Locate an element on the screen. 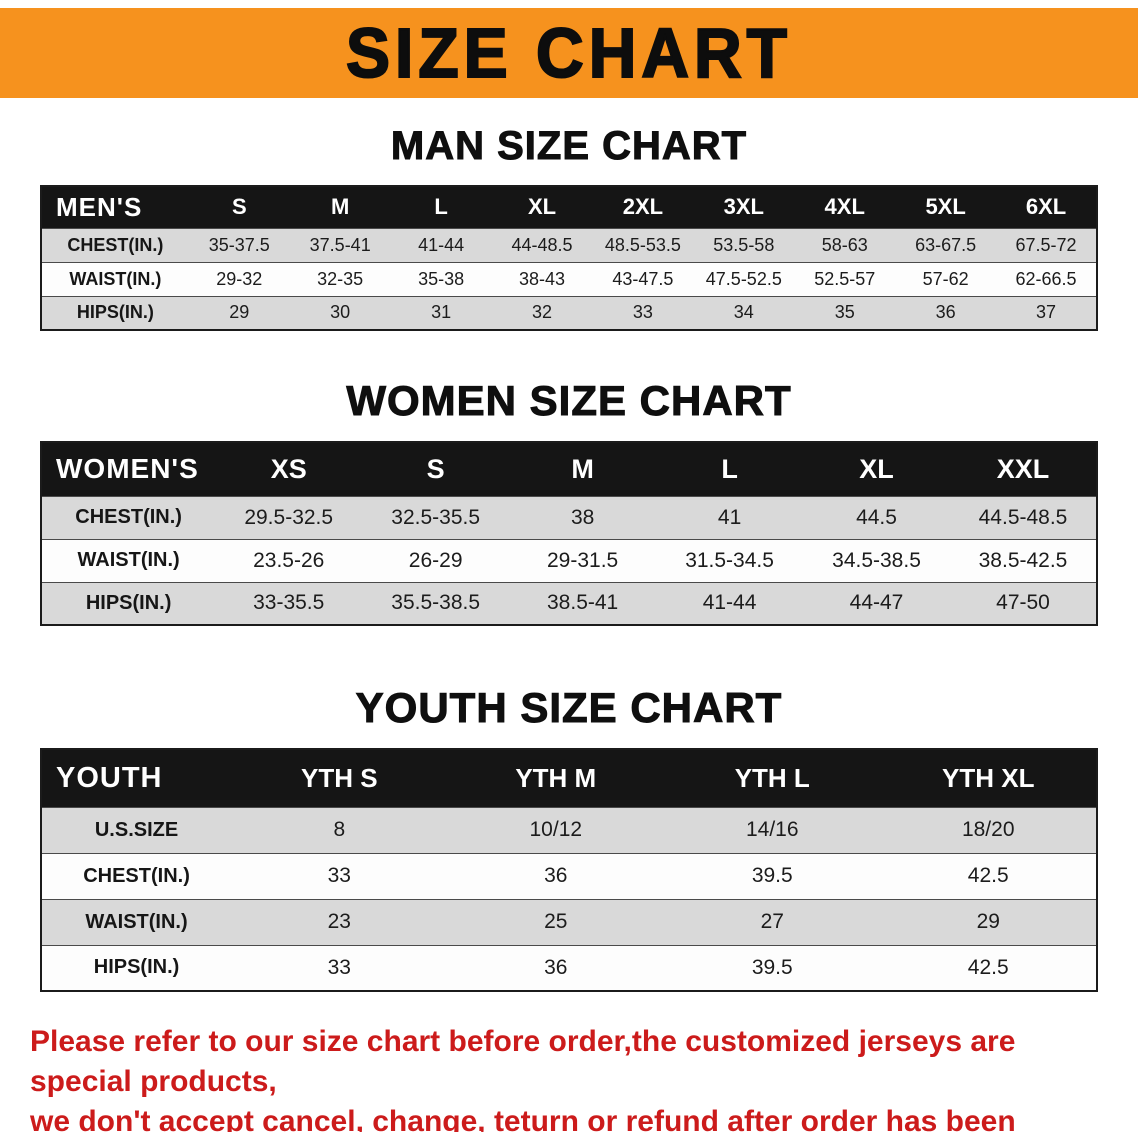 This screenshot has width=1138, height=1132. size-value: 37 is located at coordinates (1046, 312).